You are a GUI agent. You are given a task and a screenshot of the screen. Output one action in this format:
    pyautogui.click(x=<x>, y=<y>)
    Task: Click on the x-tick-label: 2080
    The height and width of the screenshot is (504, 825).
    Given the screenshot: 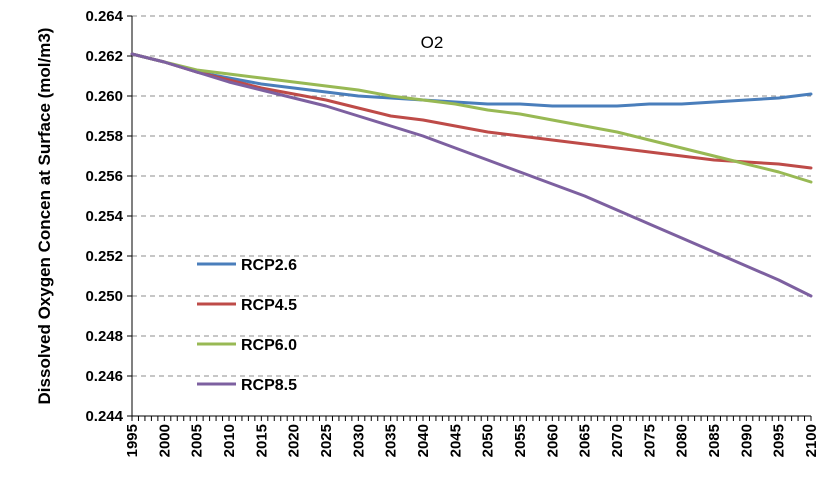 What is the action you would take?
    pyautogui.click(x=682, y=440)
    